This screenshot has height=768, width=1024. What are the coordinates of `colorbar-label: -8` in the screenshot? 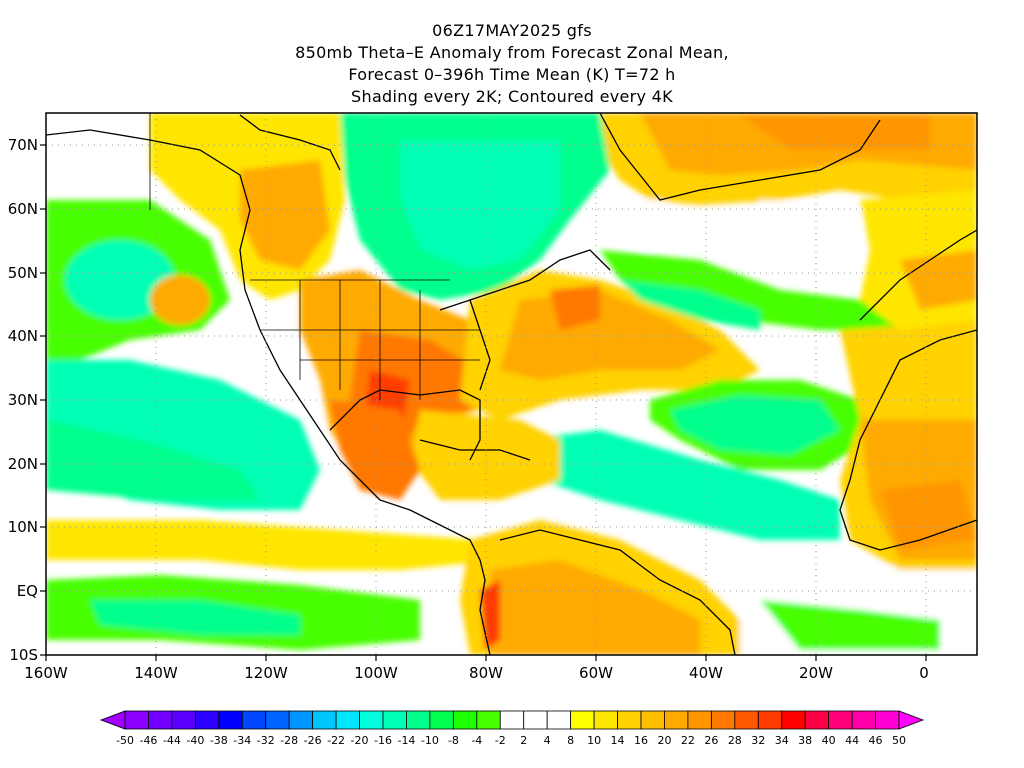 It's located at (453, 740).